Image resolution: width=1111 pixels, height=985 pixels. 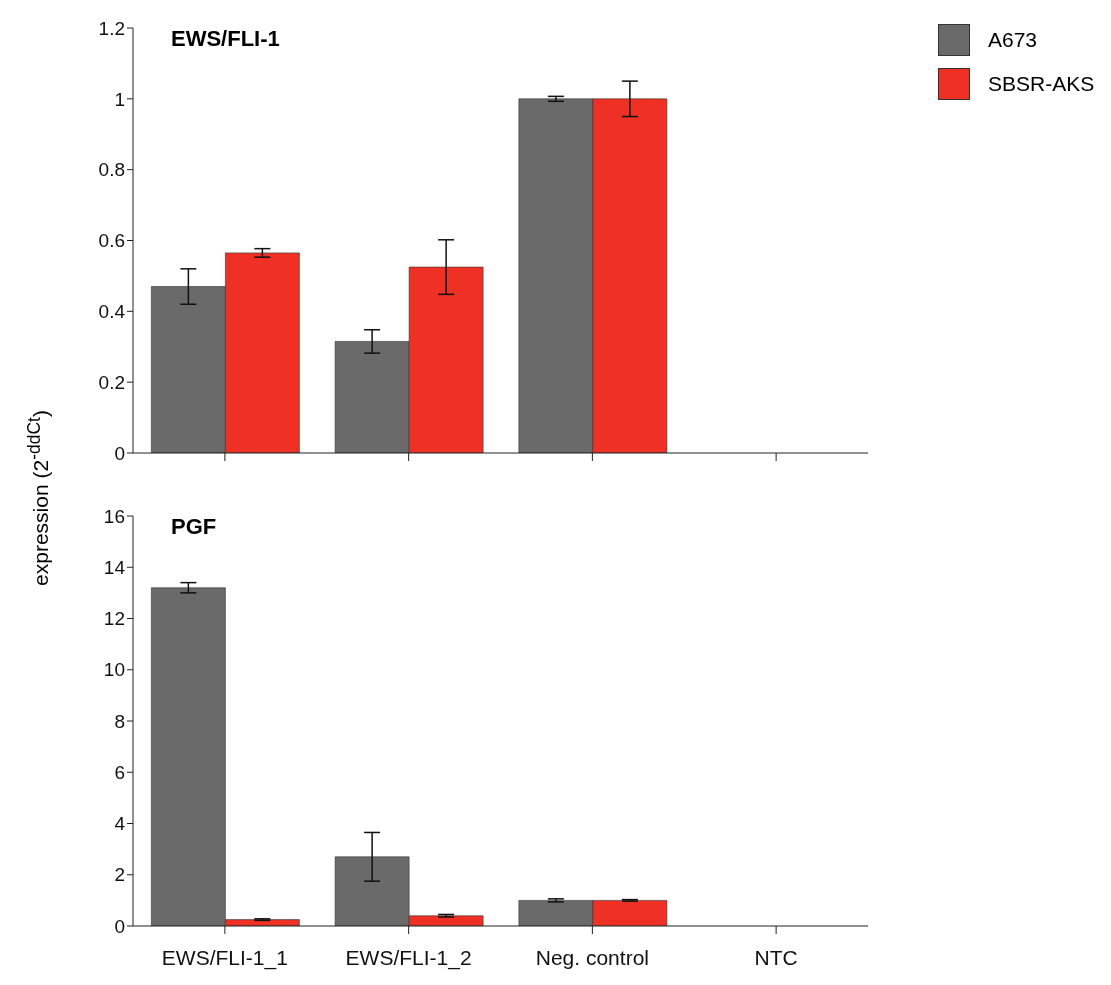 What do you see at coordinates (119, 875) in the screenshot?
I see `y-tick-label: 2` at bounding box center [119, 875].